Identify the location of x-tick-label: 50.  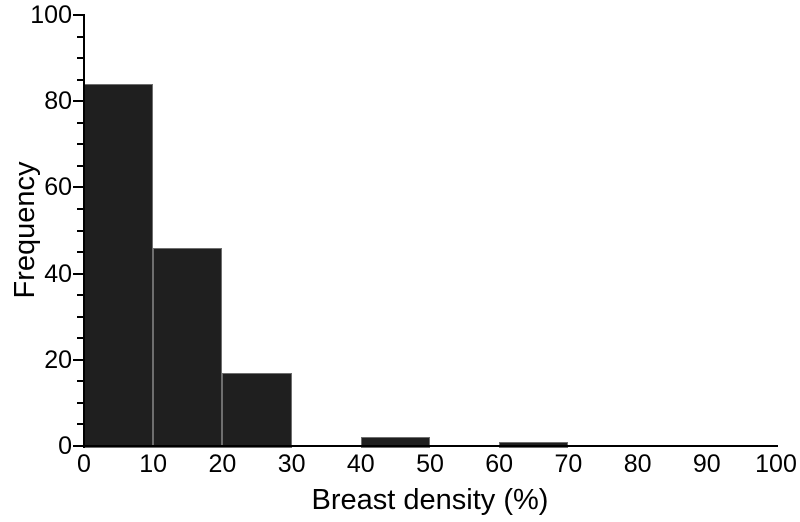
(430, 464).